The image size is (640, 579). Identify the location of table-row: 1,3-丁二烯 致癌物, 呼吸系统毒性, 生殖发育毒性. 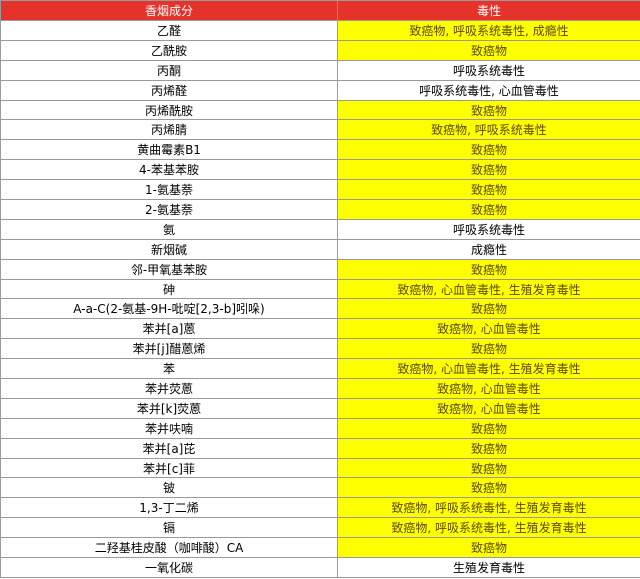
(320, 508).